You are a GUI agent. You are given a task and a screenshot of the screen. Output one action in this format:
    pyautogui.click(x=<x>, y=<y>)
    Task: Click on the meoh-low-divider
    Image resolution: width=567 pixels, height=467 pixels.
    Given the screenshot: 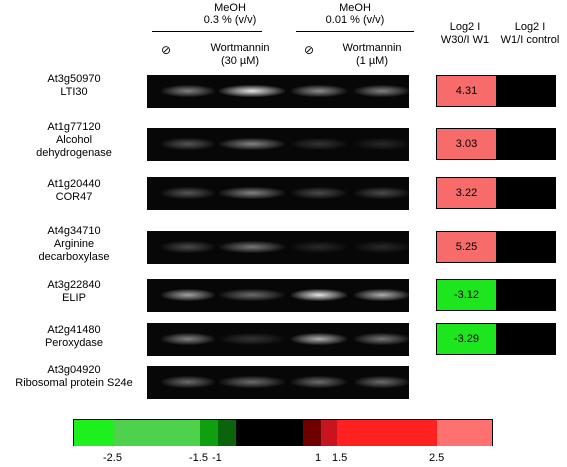 What is the action you would take?
    pyautogui.click(x=355, y=31)
    